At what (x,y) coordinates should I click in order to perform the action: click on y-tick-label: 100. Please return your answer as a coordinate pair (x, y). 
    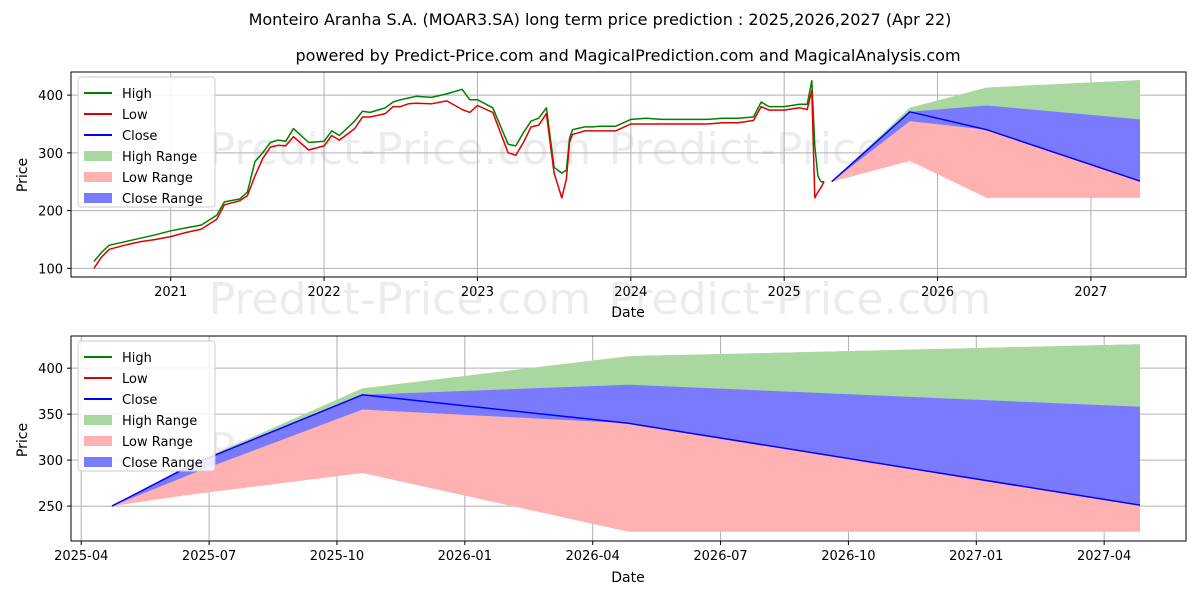
    Looking at the image, I should click on (50, 269).